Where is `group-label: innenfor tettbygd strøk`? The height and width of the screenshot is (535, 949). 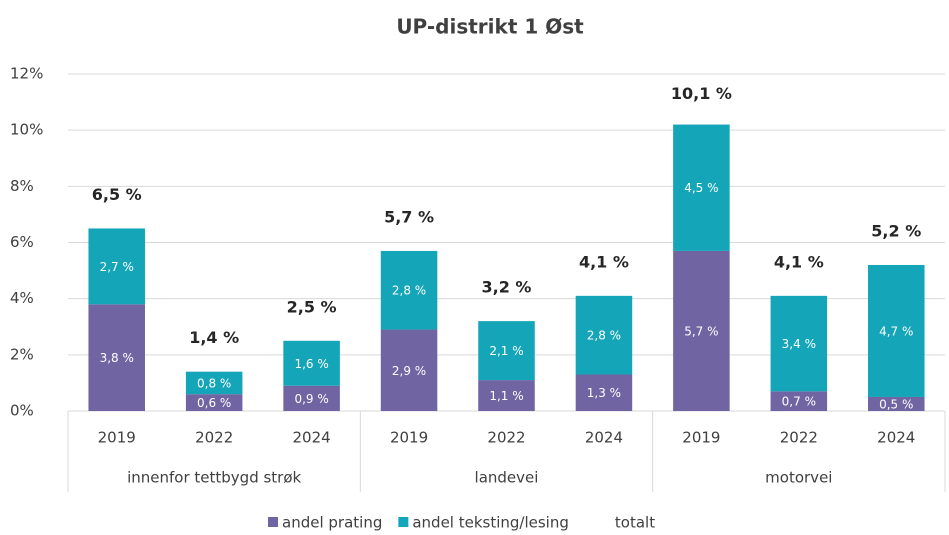
group-label: innenfor tettbygd strøk is located at coordinates (214, 478).